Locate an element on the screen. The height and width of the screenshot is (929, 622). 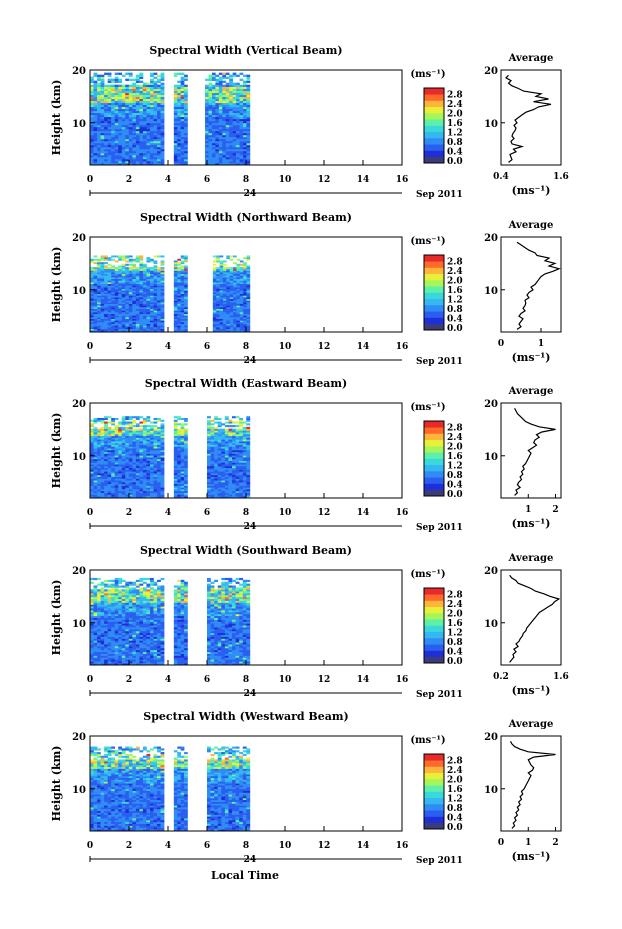
x-tick-label: 4 is located at coordinates (168, 513).